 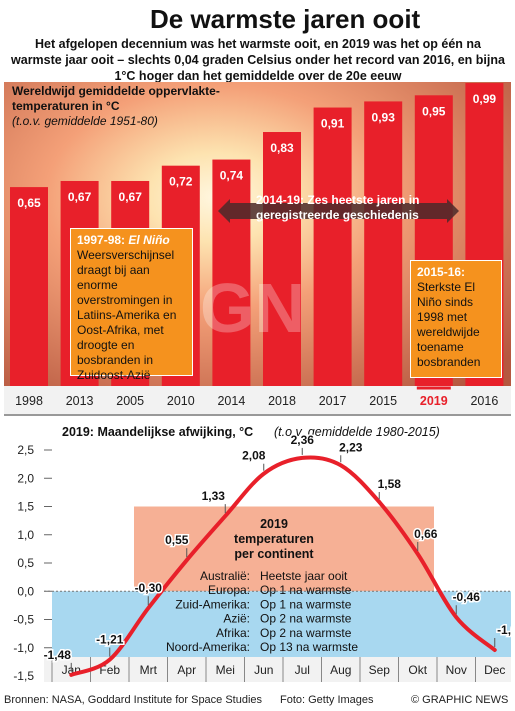 I want to click on point-value-label: 2,36, so click(x=303, y=440).